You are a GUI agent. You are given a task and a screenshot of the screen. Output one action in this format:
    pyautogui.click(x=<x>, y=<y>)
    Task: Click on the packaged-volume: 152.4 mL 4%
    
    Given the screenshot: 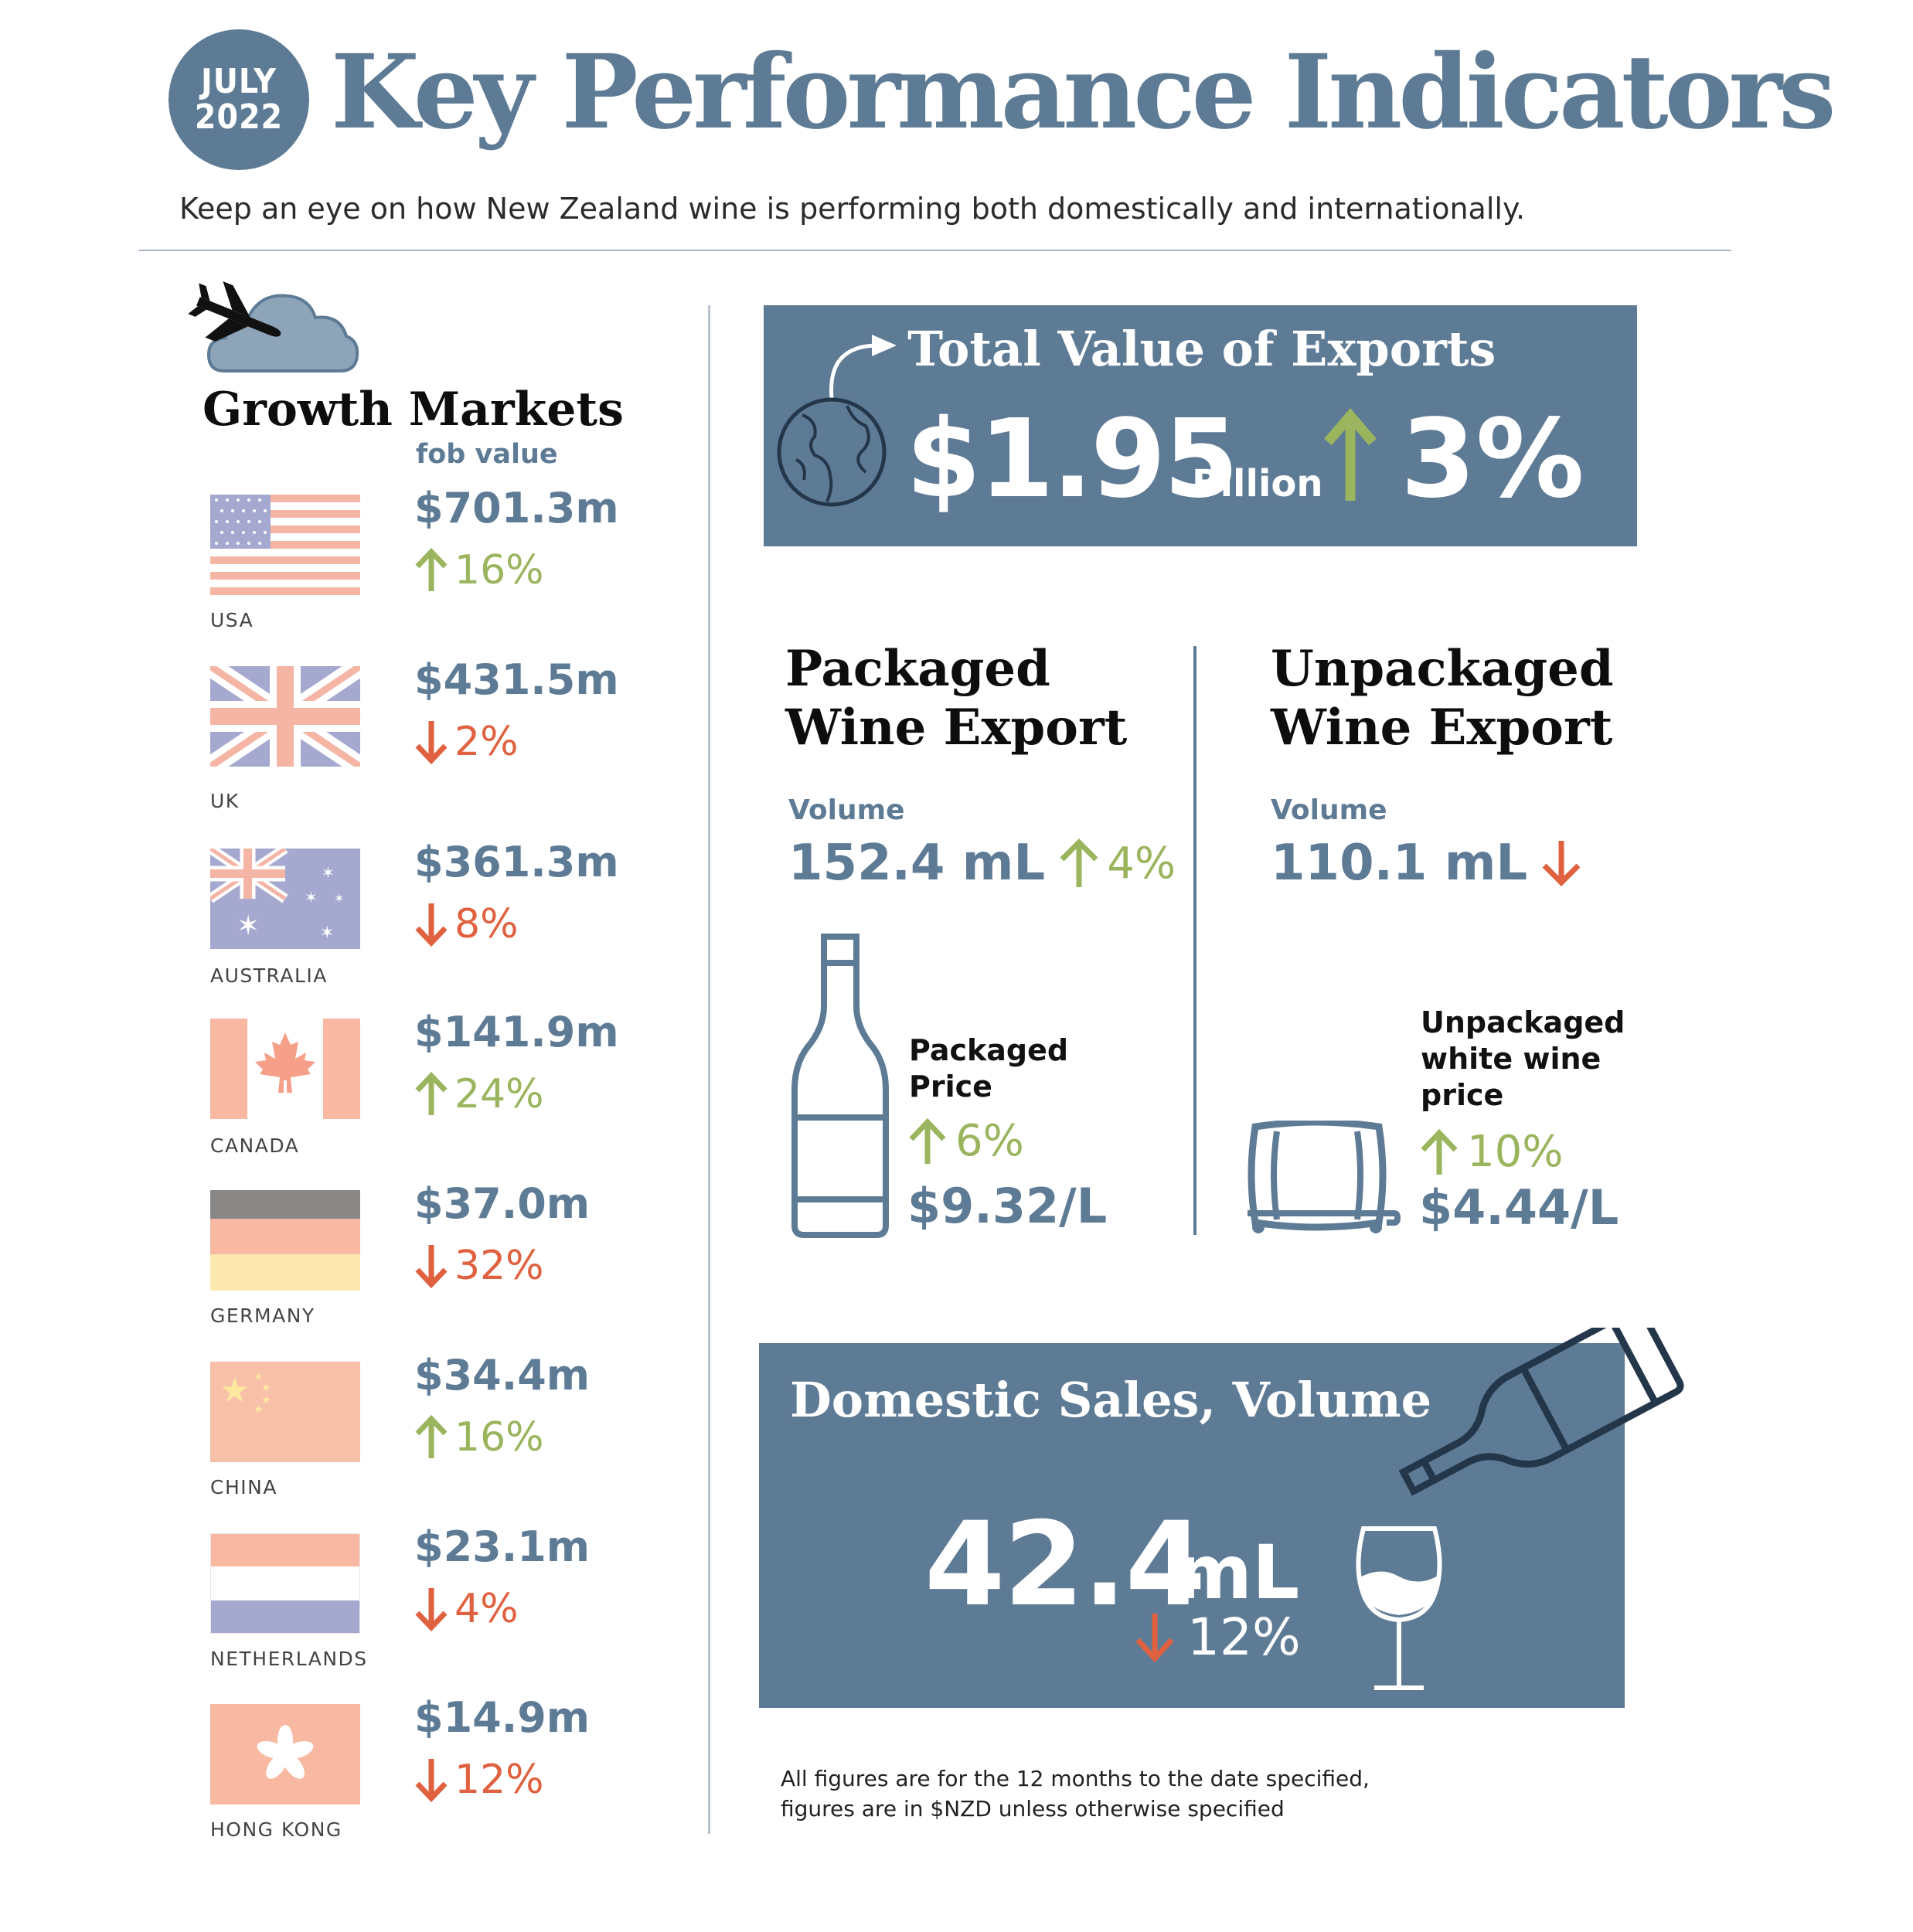 What is the action you would take?
    pyautogui.click(x=982, y=864)
    